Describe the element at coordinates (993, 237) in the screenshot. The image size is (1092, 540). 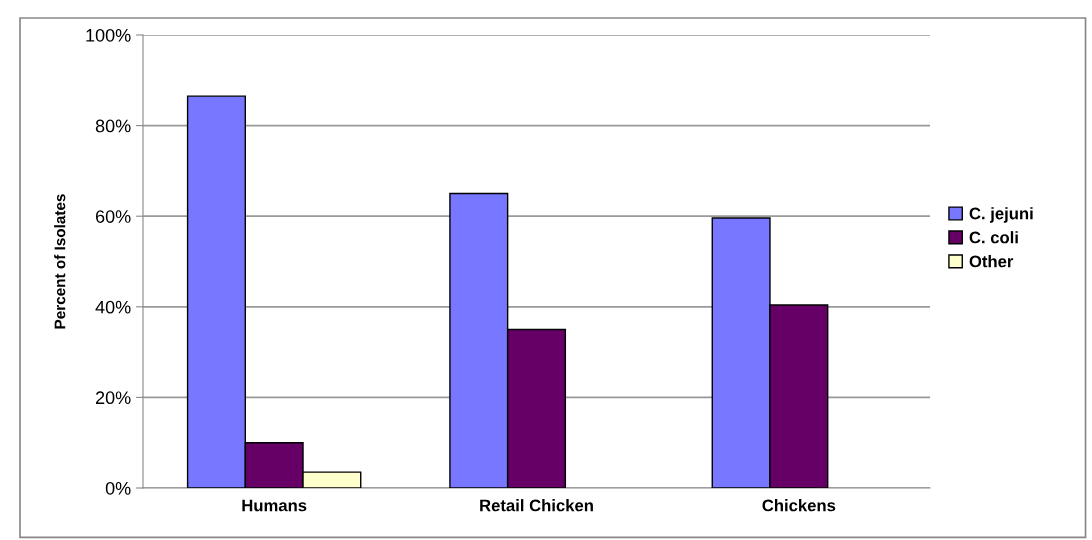
I see `legend-label: C. coli` at that location.